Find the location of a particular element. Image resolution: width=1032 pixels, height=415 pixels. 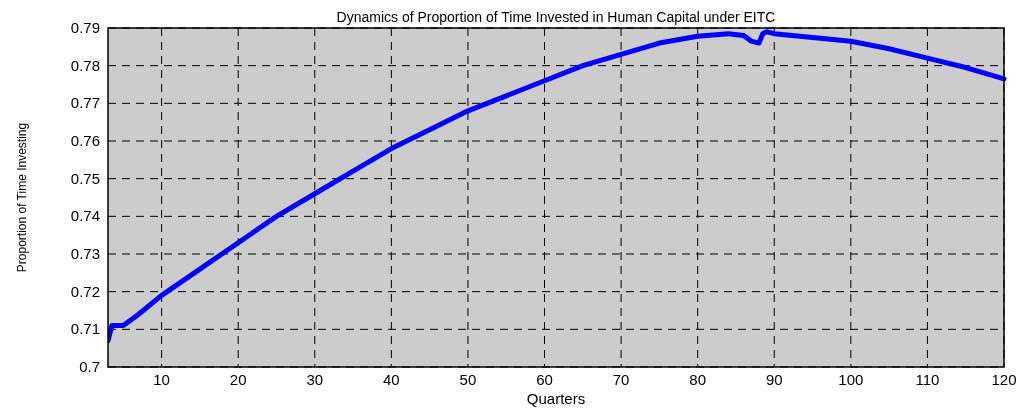

y-tick-label: 0.72 is located at coordinates (85, 291).